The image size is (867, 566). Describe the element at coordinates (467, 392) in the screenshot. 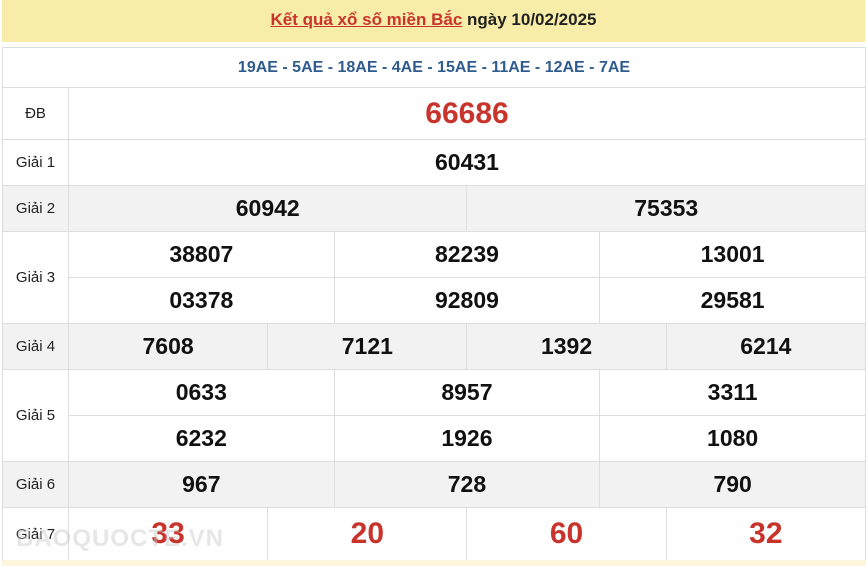

I see `prize-value: 8957` at that location.